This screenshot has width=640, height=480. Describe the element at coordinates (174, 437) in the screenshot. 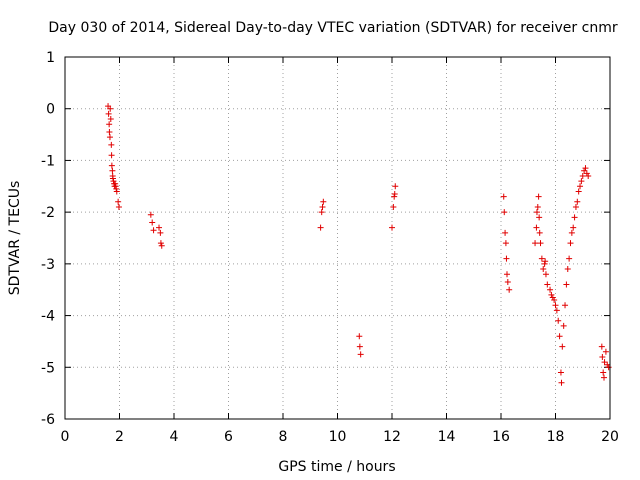

I see `x-tick-label: 4` at that location.